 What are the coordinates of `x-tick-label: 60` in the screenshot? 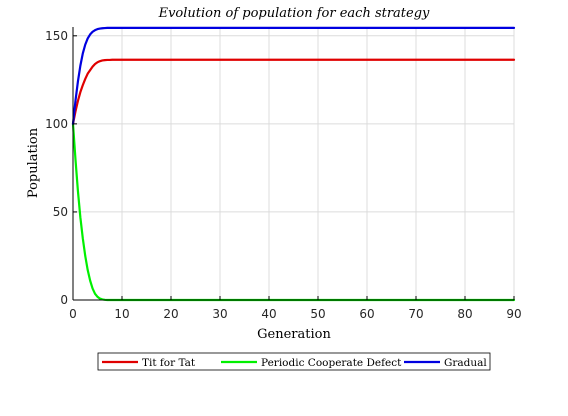 It's located at (366, 314).